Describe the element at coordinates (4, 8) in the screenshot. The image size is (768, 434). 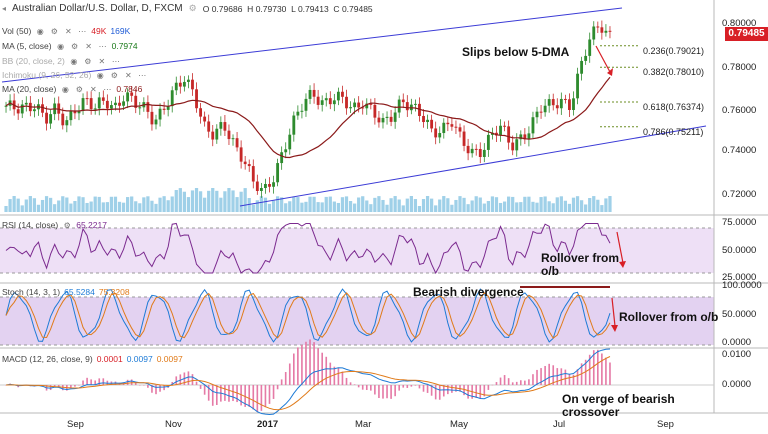
I see `collapse-icon: ◂` at that location.